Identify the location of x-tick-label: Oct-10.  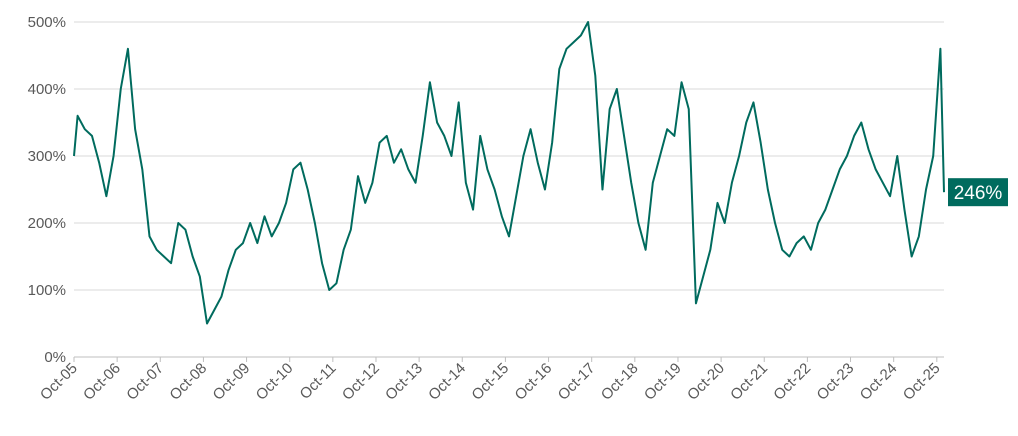
(275, 382).